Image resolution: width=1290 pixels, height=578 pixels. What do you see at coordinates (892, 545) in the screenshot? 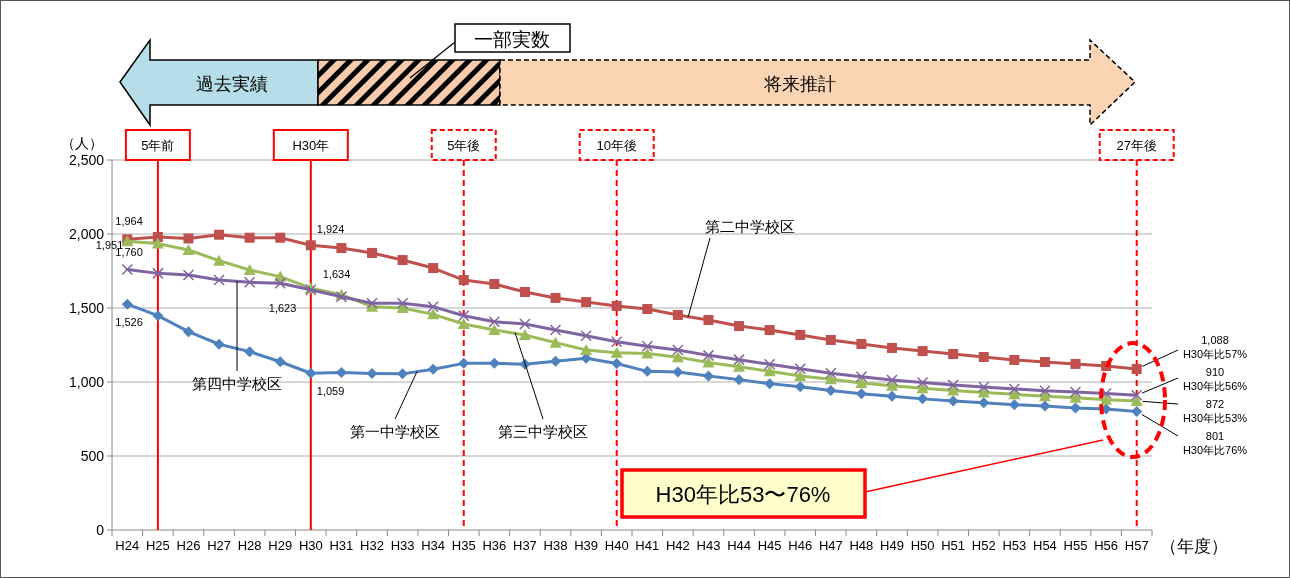
I see `x-tick-label: H49` at bounding box center [892, 545].